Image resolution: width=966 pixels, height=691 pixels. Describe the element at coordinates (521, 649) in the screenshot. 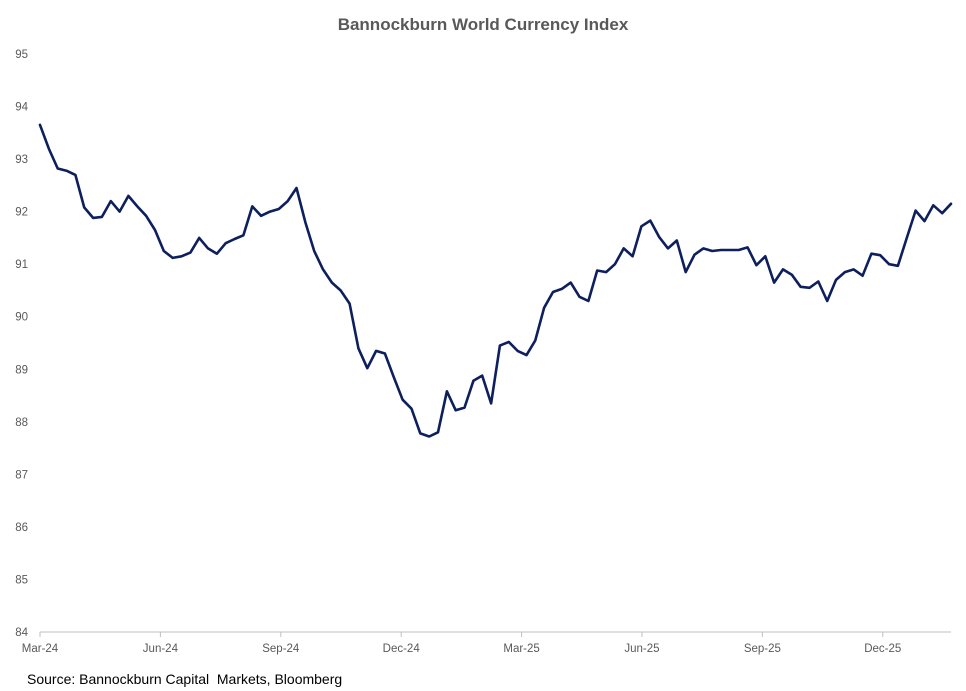

I see `x-tick-label: Mar-25` at that location.